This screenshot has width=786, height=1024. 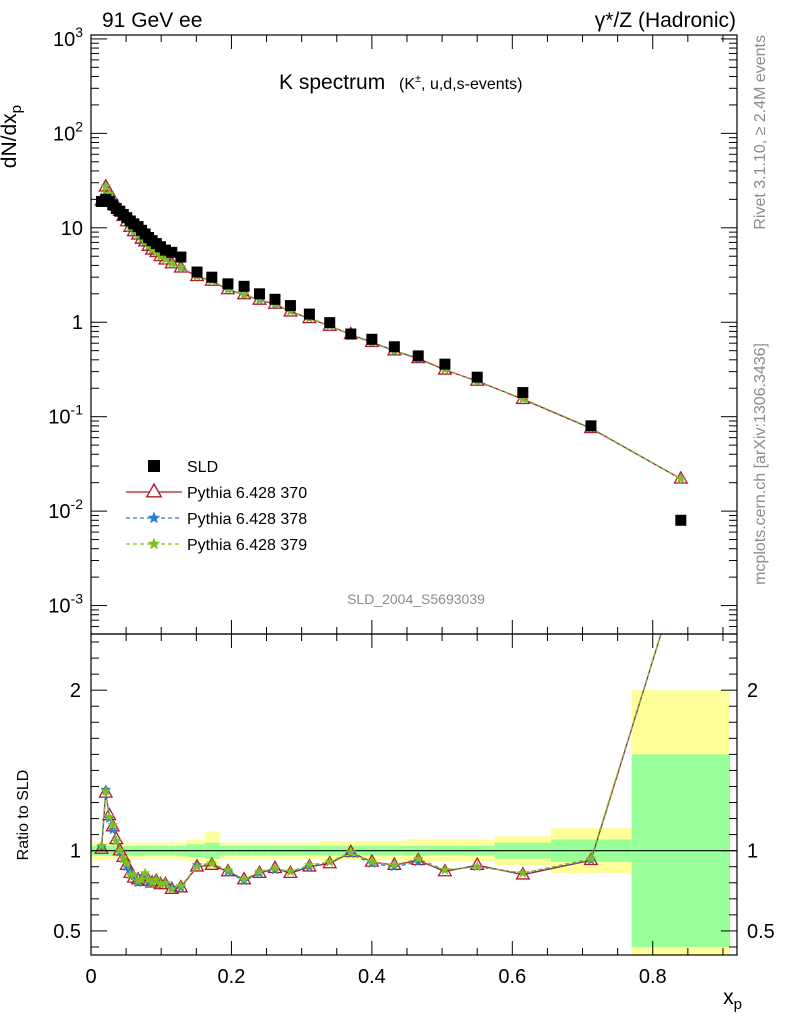 I want to click on x-tick-label: 0.4, so click(x=372, y=977).